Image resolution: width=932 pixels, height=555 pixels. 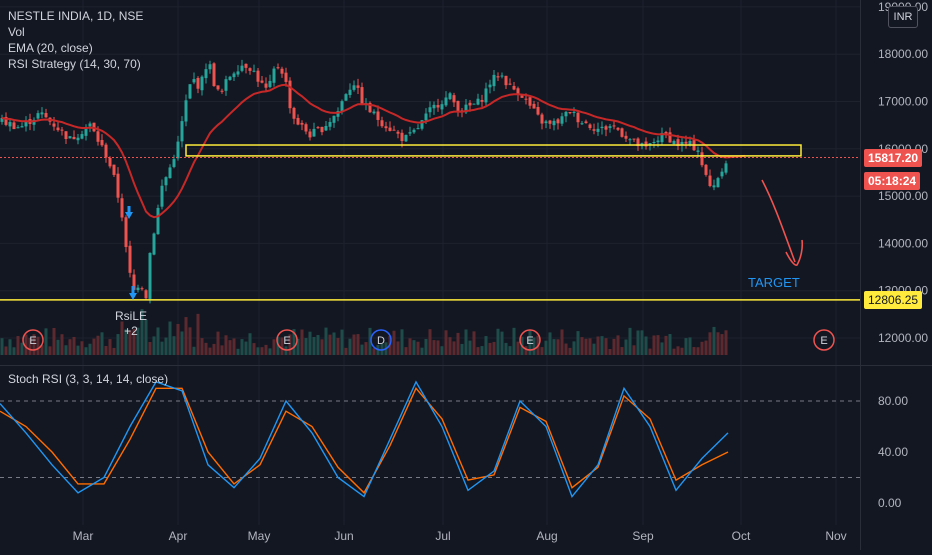 What do you see at coordinates (50, 48) in the screenshot?
I see `legend-ema: EMA (20, close)` at bounding box center [50, 48].